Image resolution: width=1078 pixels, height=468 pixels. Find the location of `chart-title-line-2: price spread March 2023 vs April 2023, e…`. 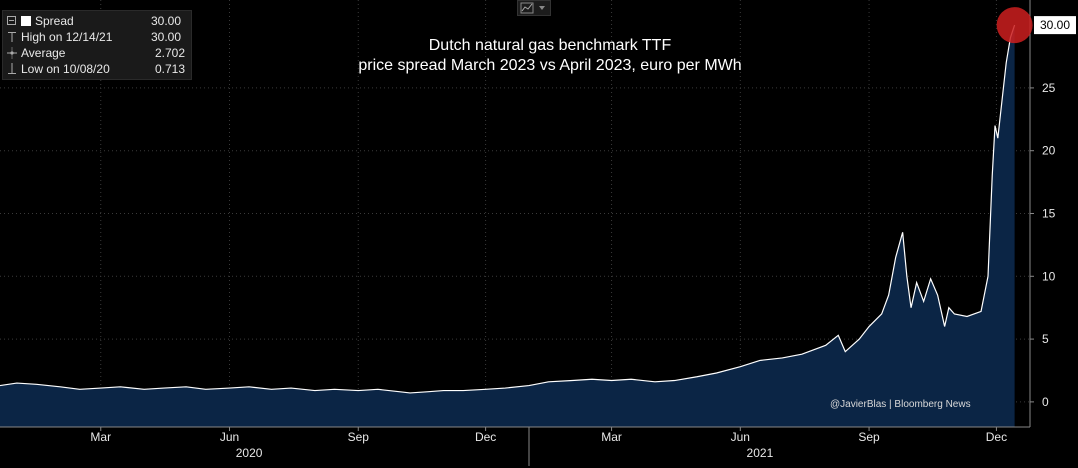

chart-title-line-2: price spread March 2023 vs April 2023, e… is located at coordinates (550, 65).